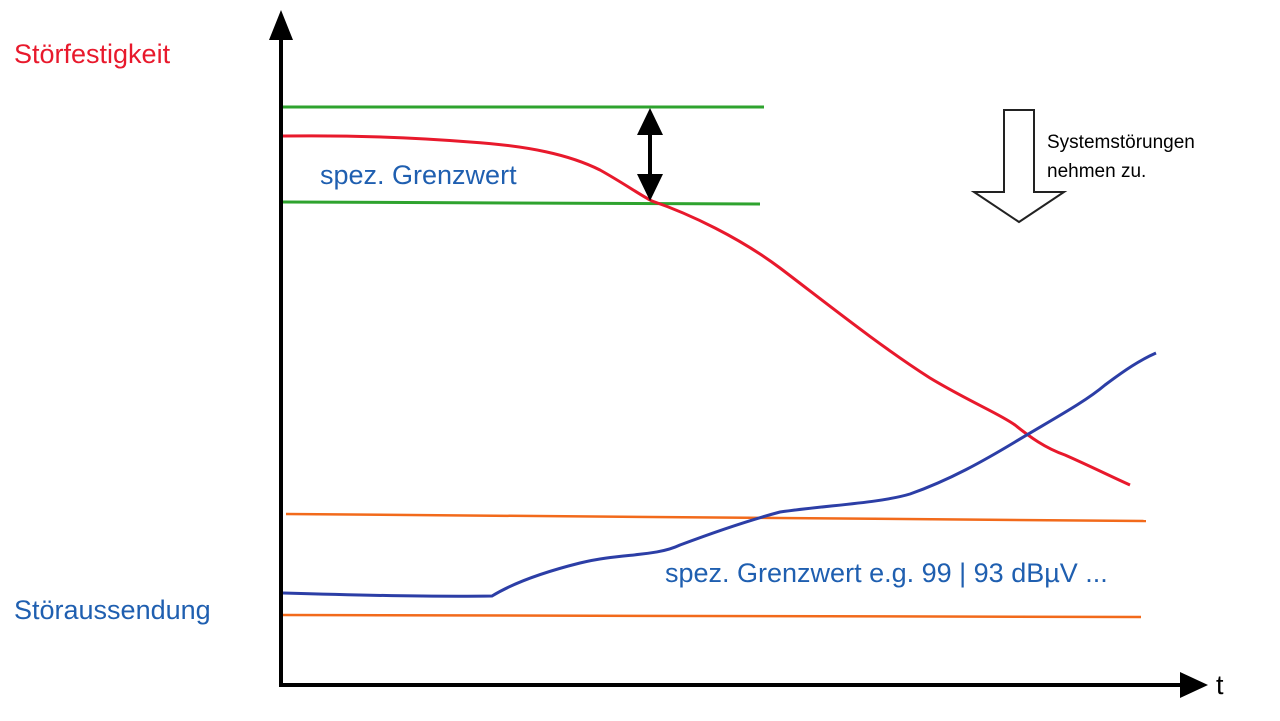 The width and height of the screenshot is (1280, 721). I want to click on down-arrow-icon, so click(1019, 166).